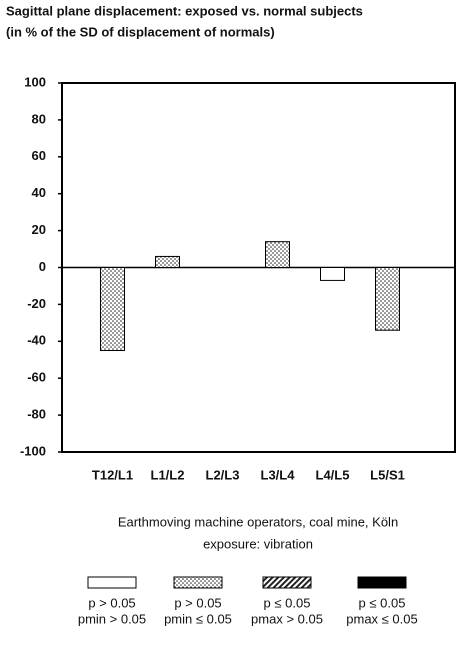 This screenshot has width=470, height=649. I want to click on y-tick-label: -40, so click(36, 340).